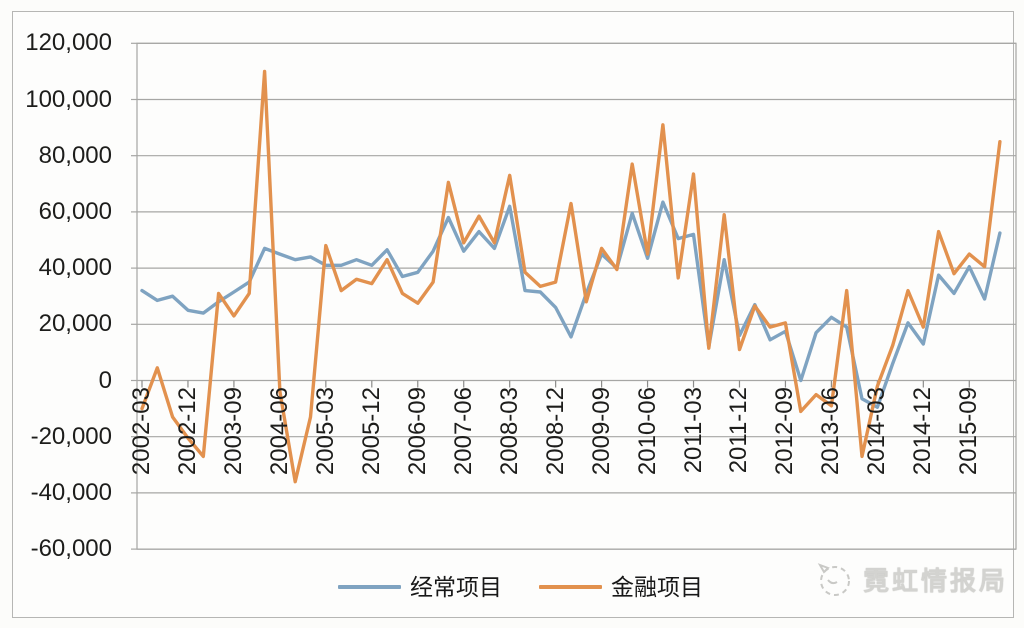 Image resolution: width=1024 pixels, height=628 pixels. I want to click on watermark-text: 霓虹情报局, so click(936, 580).